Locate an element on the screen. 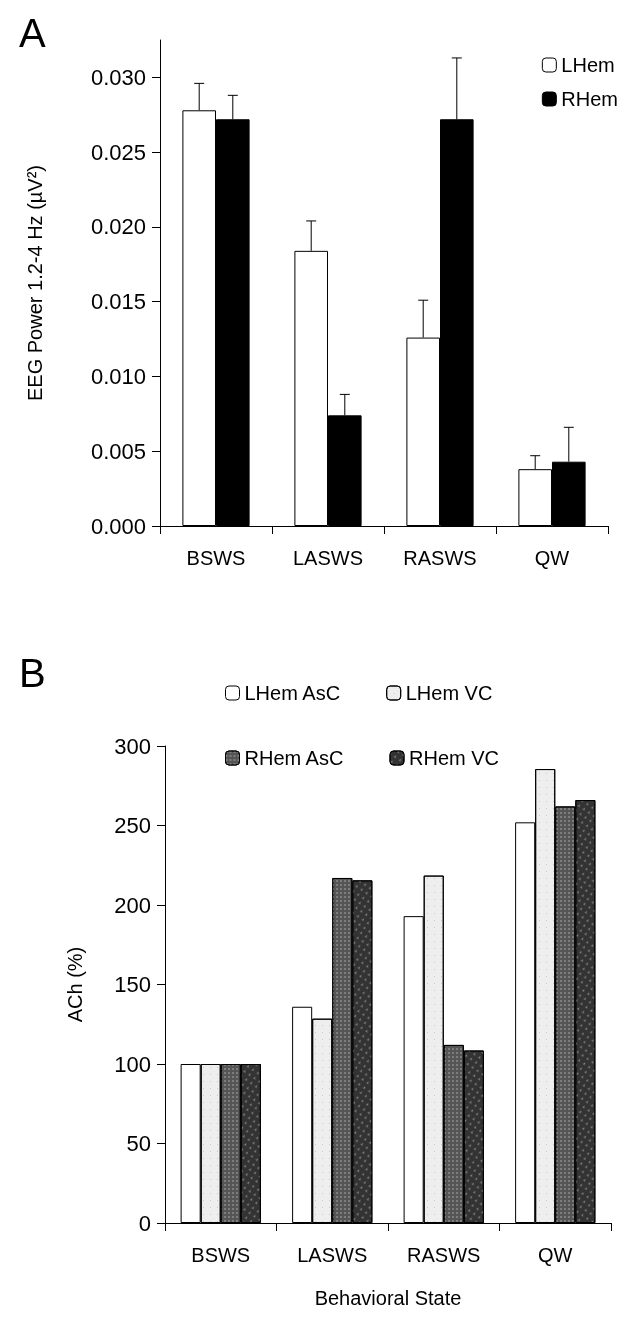 The width and height of the screenshot is (633, 1331). legend-label: LHem AsC is located at coordinates (292, 693).